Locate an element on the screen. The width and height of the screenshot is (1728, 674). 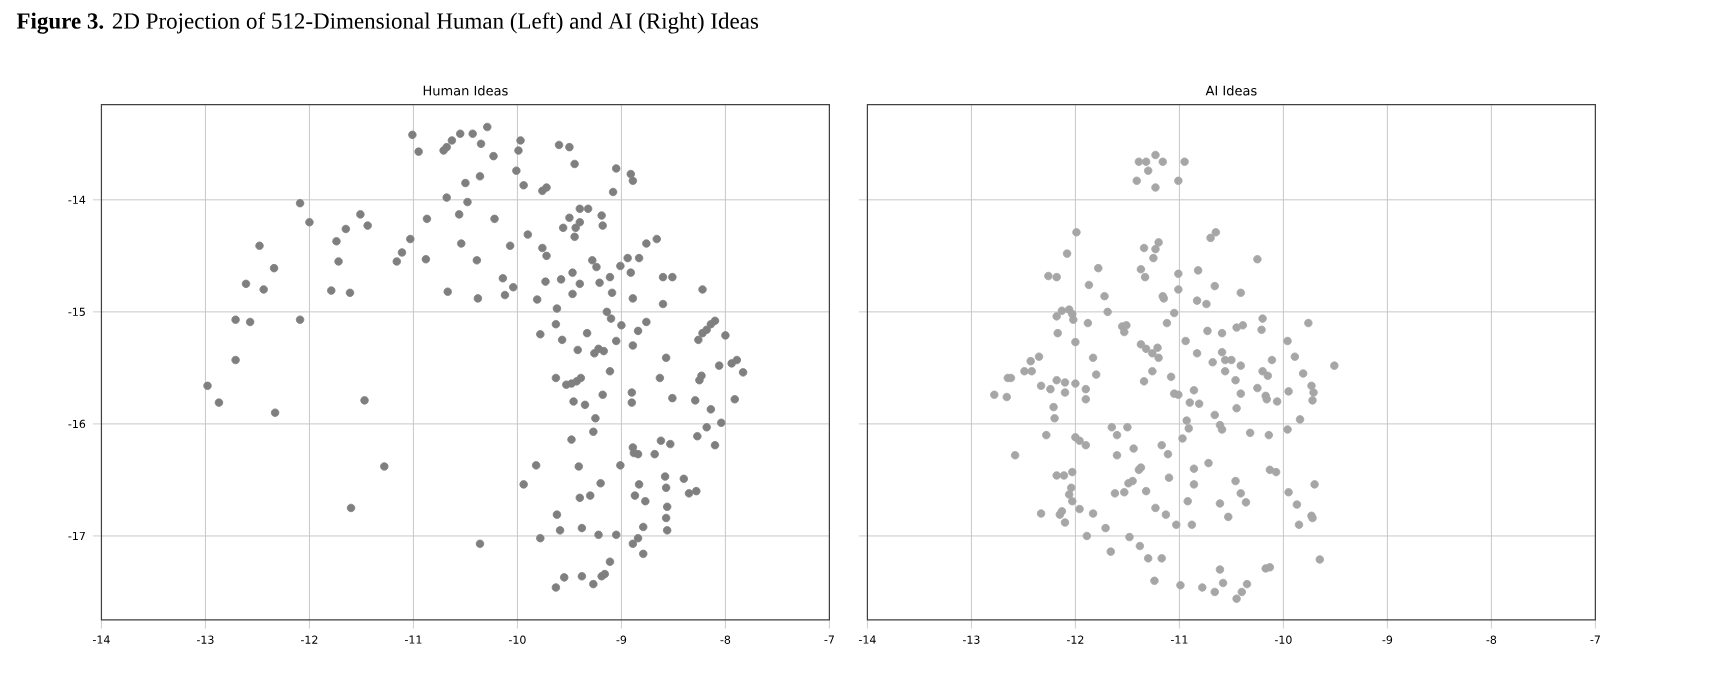
text: Figure 3. 2D Projection of 512-Dimensional Human (Left) and AI (Right) Ideas is located at coordinates (387, 23).